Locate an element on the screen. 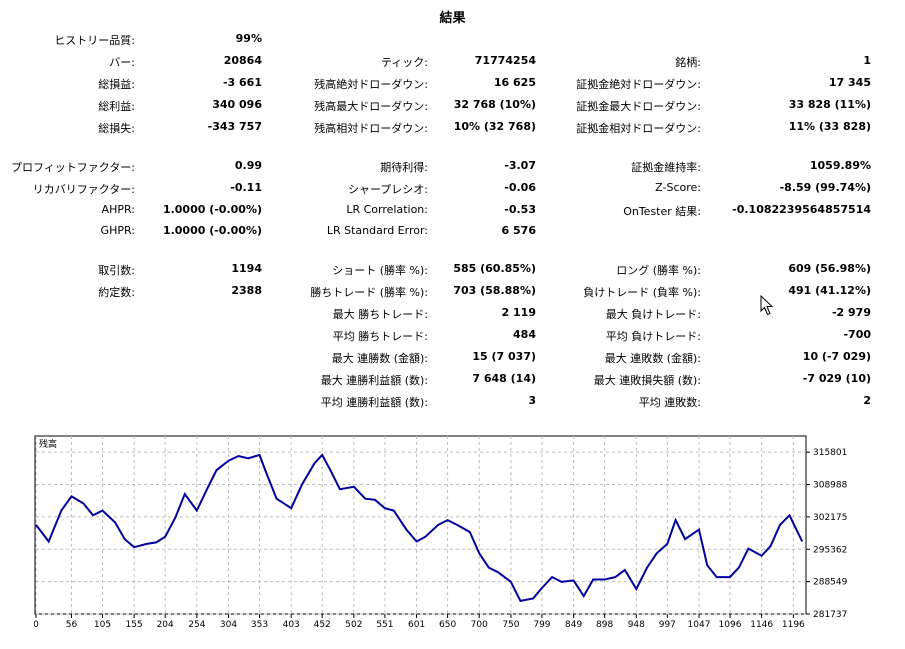 This screenshot has width=905, height=649. stat-value: 703 (58.88%) is located at coordinates (494, 290).